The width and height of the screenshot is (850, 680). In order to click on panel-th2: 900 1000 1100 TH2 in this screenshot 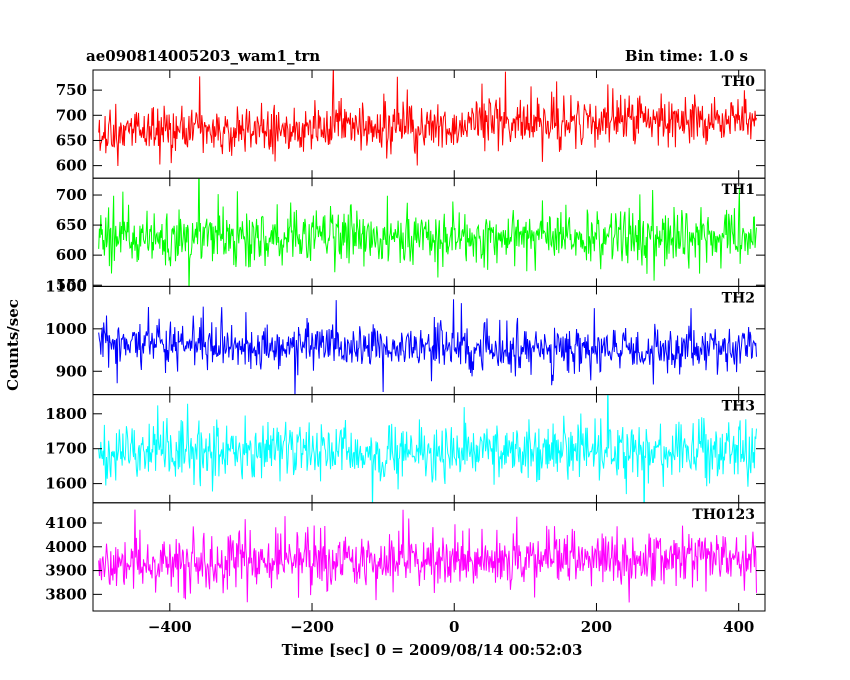, I will do `click(405, 336)`.